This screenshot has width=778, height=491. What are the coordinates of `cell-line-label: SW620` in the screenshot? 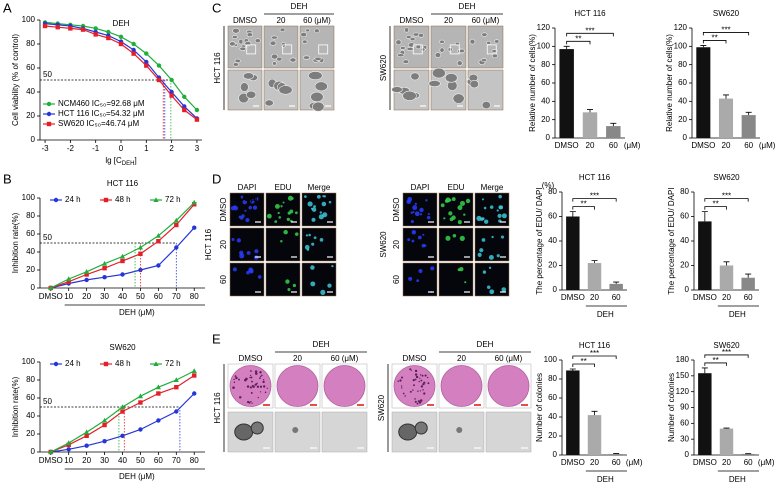 It's located at (383, 244).